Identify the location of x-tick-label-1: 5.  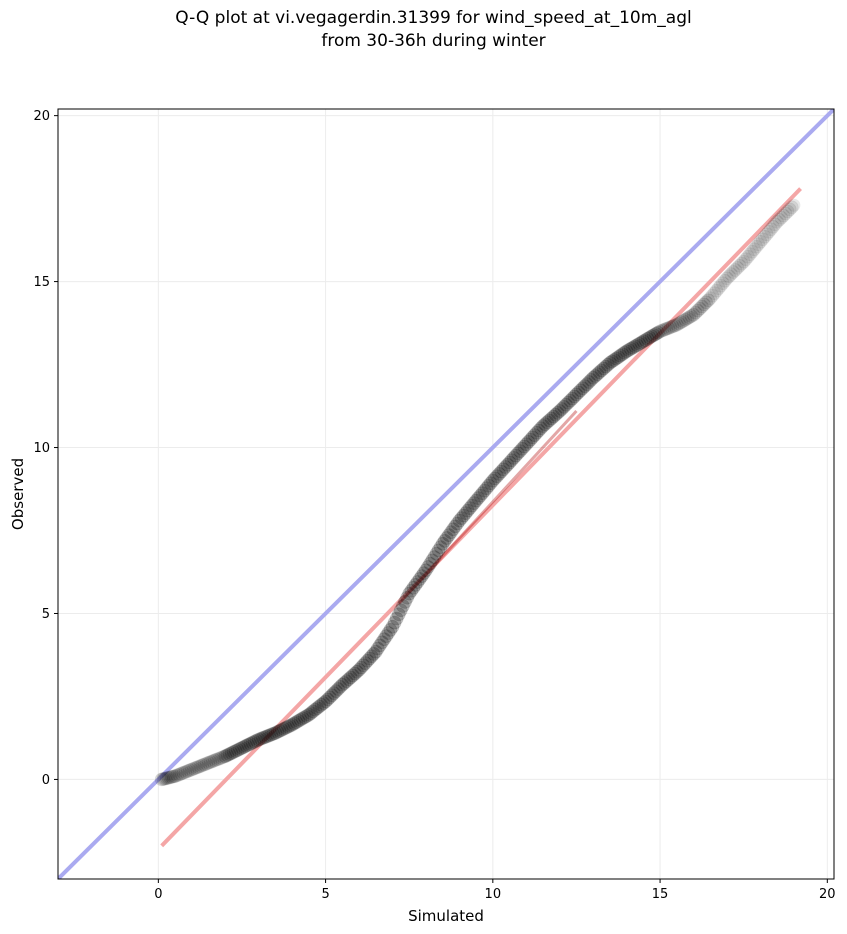
(325, 894).